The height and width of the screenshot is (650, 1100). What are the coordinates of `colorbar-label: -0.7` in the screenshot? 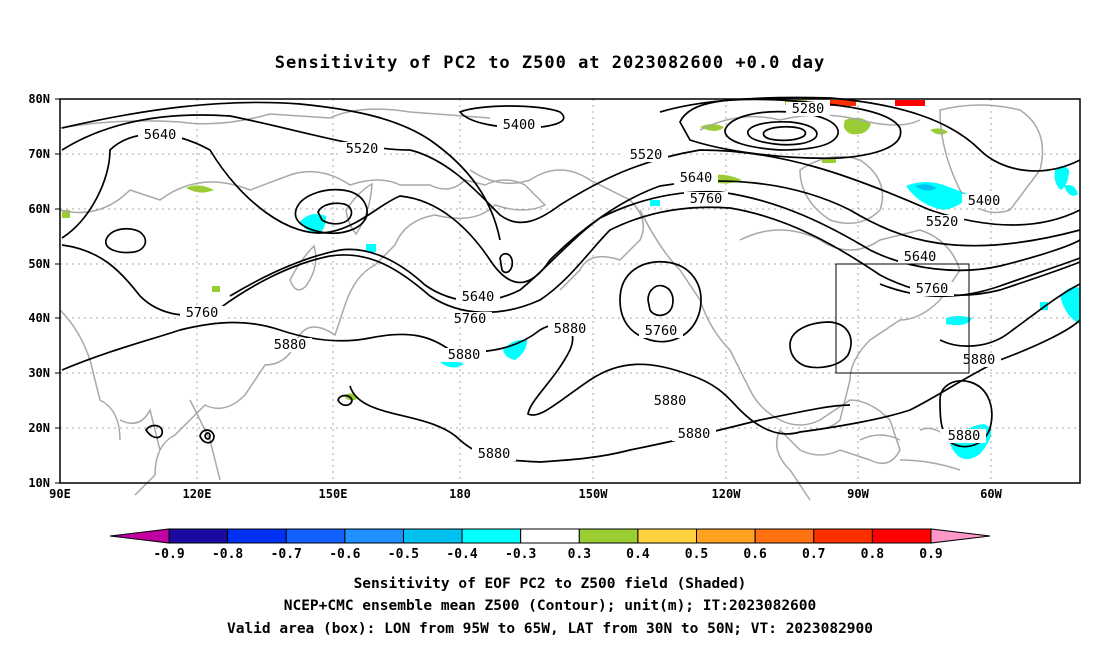 It's located at (286, 554).